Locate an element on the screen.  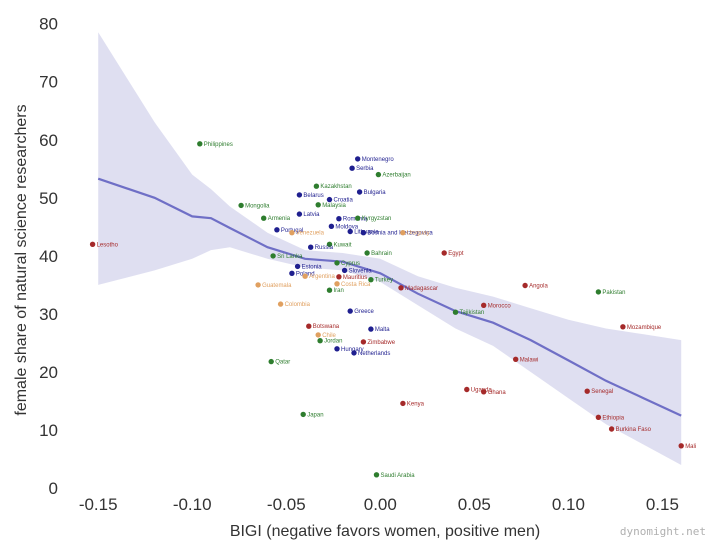
x-tick-label: 0.10 is located at coordinates (568, 504).